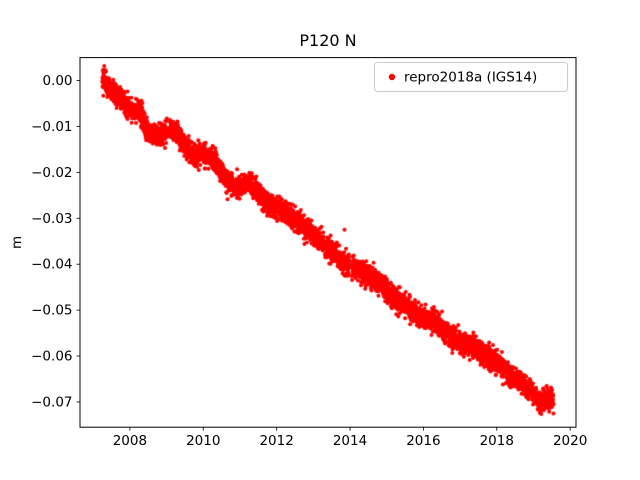 The image size is (640, 480). What do you see at coordinates (57, 81) in the screenshot?
I see `y-tick-label: 0.00` at bounding box center [57, 81].